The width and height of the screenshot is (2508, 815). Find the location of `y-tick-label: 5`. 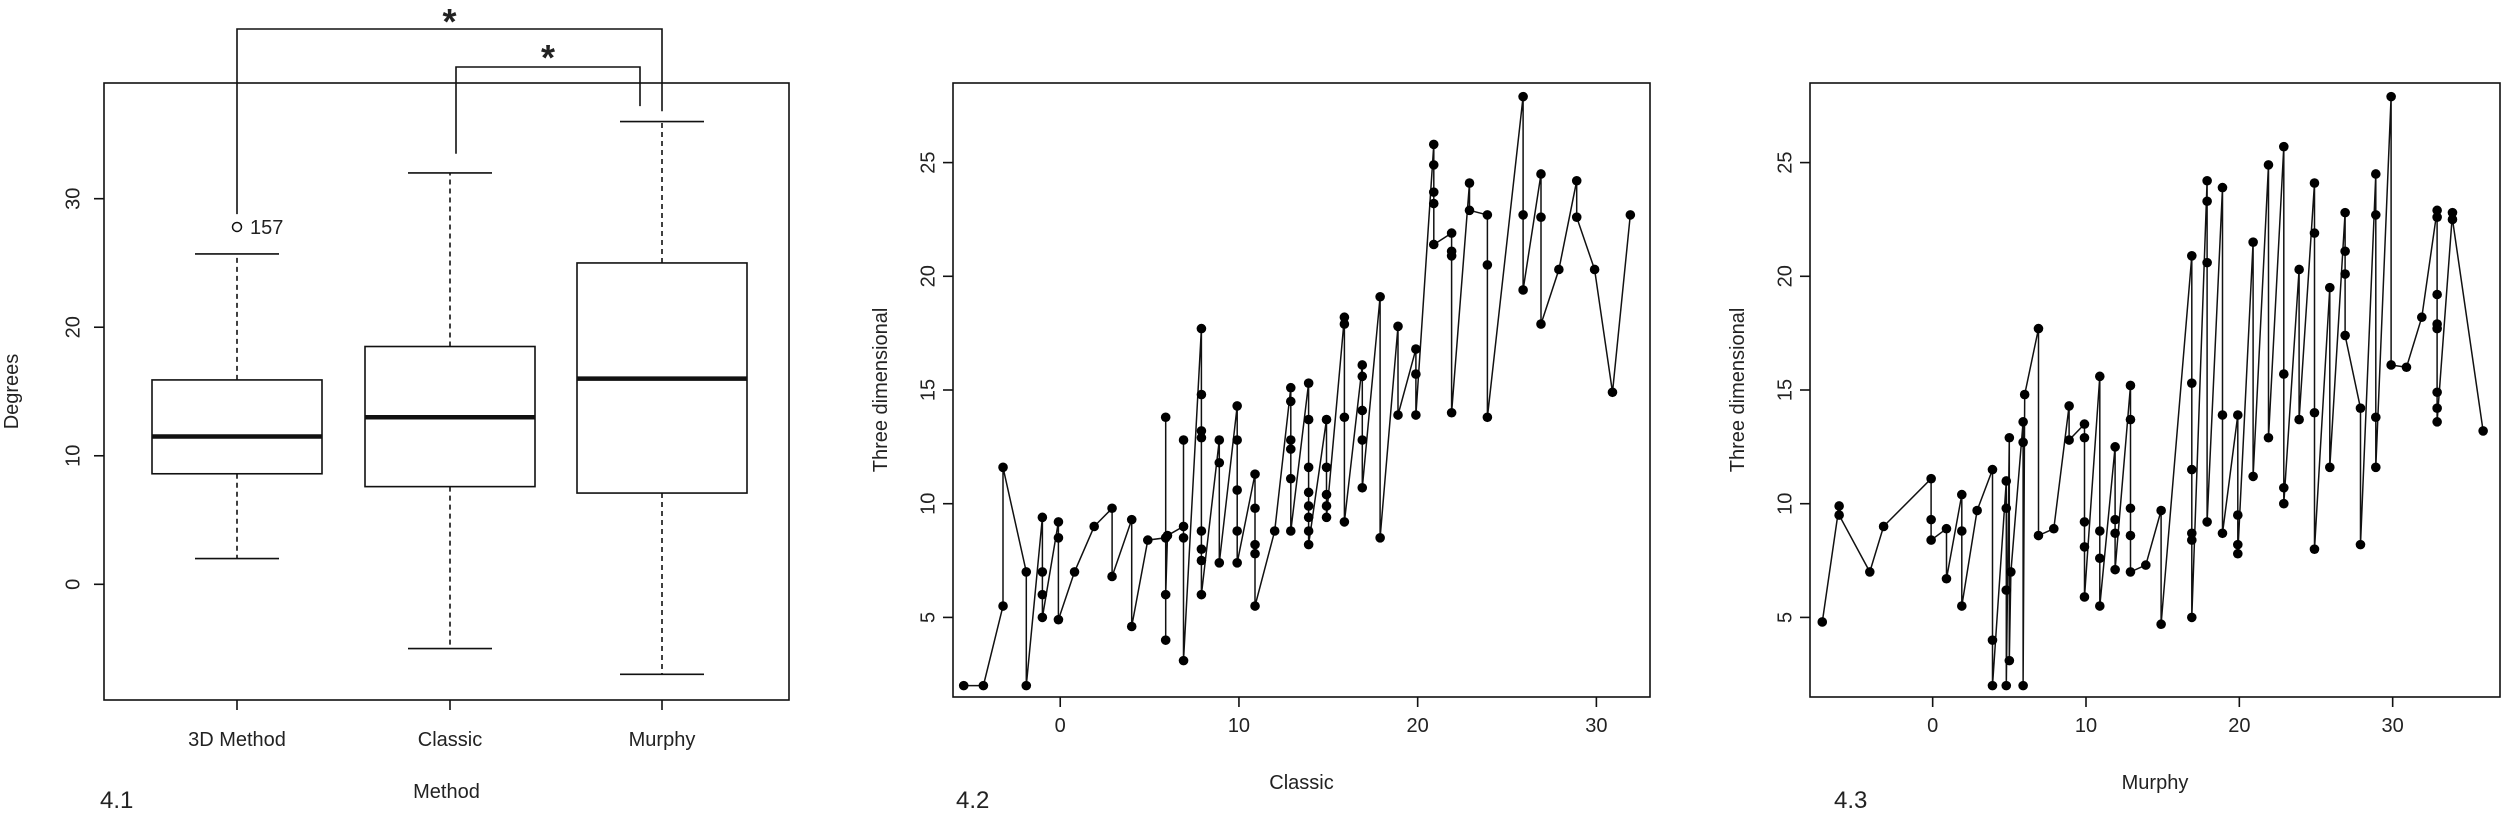

y-tick-label: 5 is located at coordinates (1785, 617).